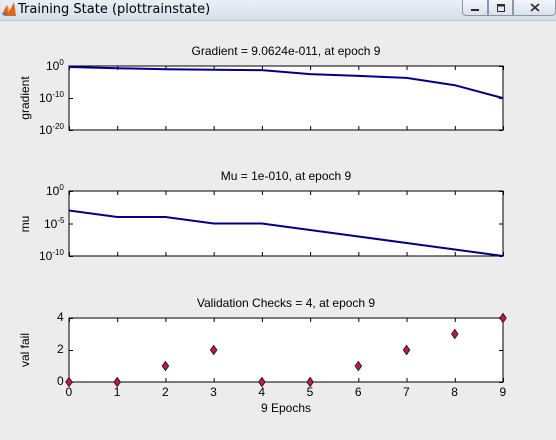 The image size is (556, 440). I want to click on window-titlebar: Training State (plottrainstate), so click(278, 10).